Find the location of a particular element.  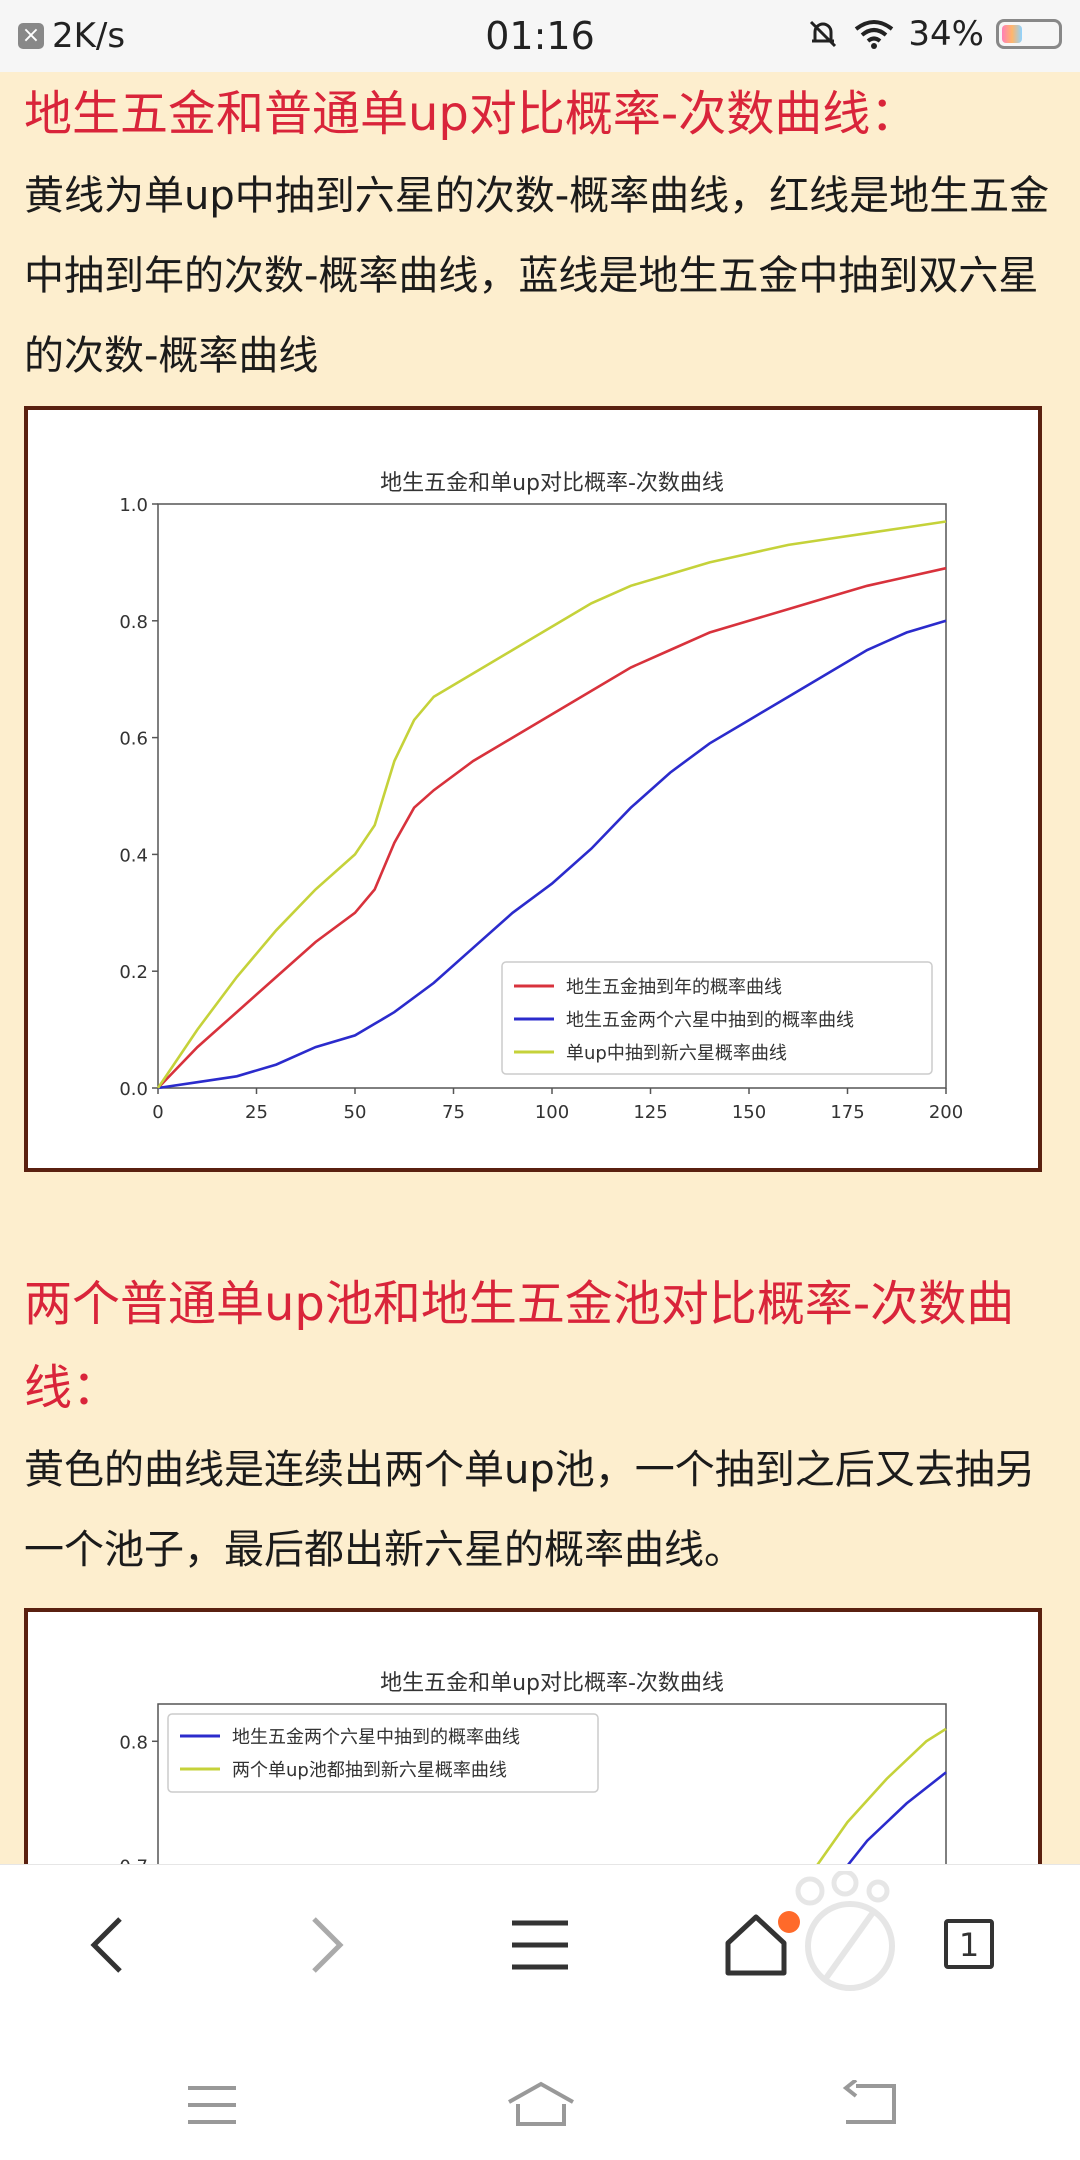

mute-notification-icon is located at coordinates (823, 34).